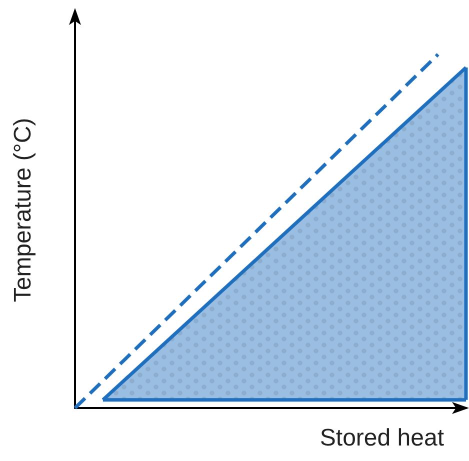 The height and width of the screenshot is (461, 469). Describe the element at coordinates (23, 210) in the screenshot. I see `y-axis-title: Temperature (°C)` at that location.